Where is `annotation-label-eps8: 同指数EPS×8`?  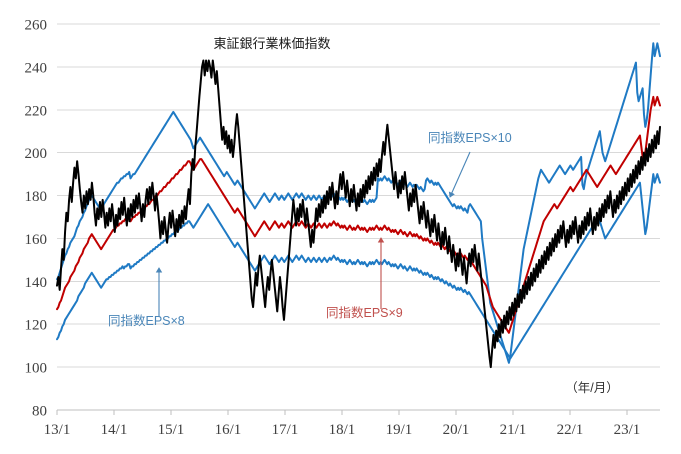
annotation-label-eps8: 同指数EPS×8 is located at coordinates (146, 320).